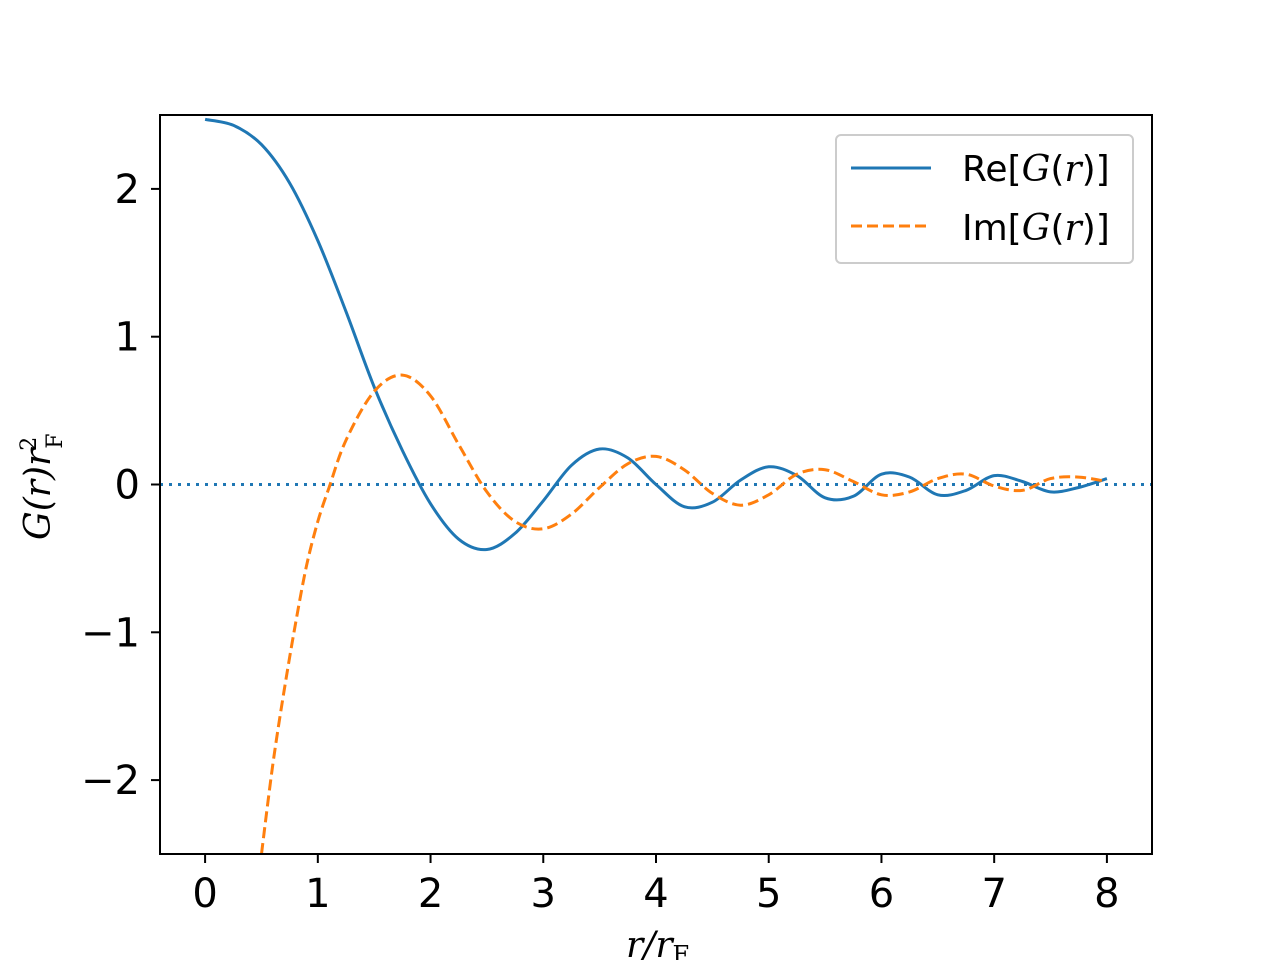  Describe the element at coordinates (655, 894) in the screenshot. I see `x-tick-label: 4` at that location.